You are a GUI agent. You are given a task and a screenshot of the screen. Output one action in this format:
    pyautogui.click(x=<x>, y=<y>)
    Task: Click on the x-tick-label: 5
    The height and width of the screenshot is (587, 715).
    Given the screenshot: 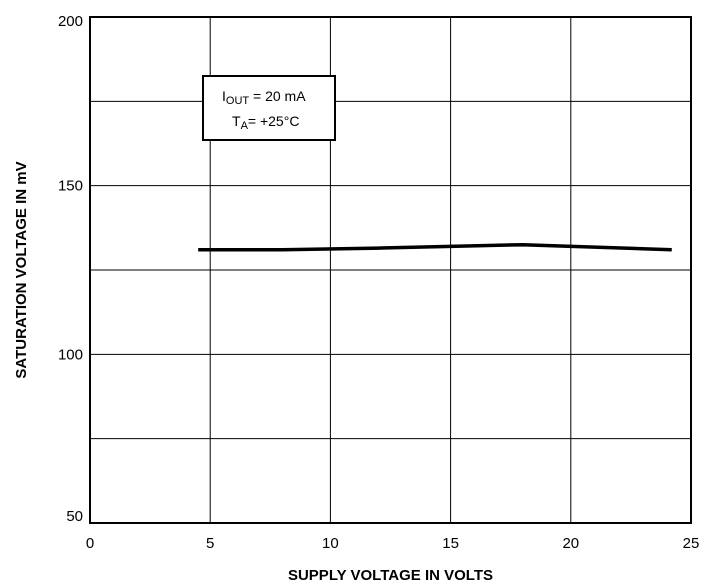 What is the action you would take?
    pyautogui.click(x=210, y=543)
    